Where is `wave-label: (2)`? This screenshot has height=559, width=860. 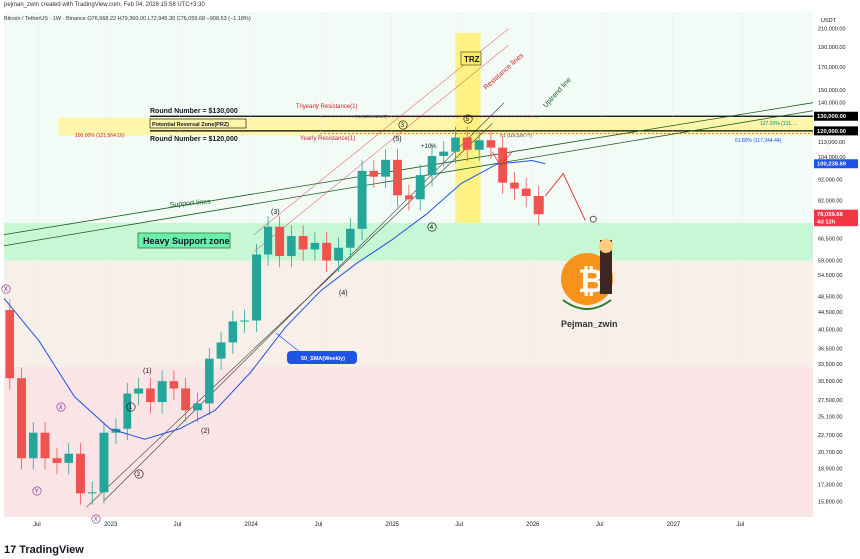 wave-label: (2) is located at coordinates (205, 431).